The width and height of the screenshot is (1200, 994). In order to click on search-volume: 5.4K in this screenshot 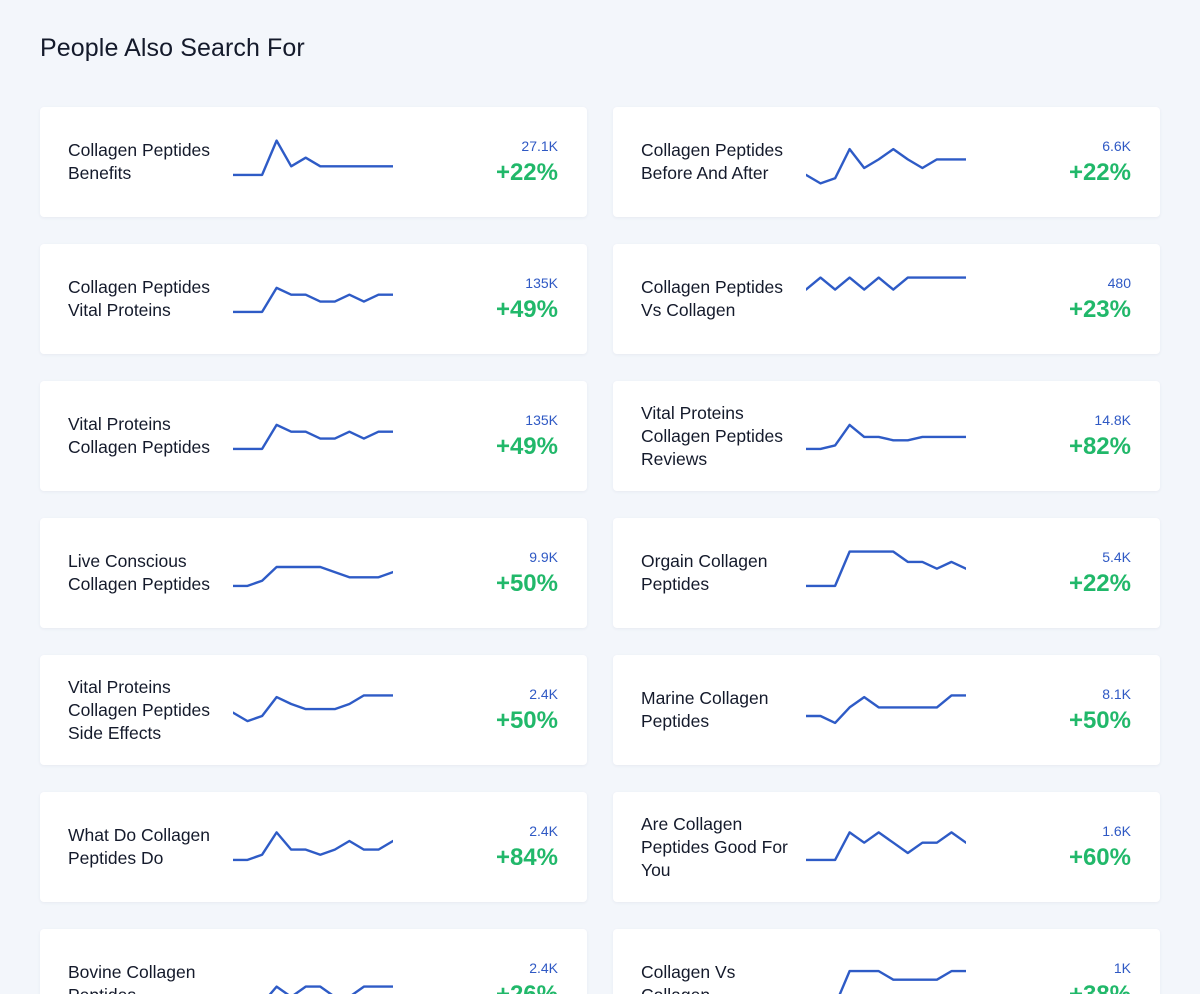, I will do `click(1116, 557)`.